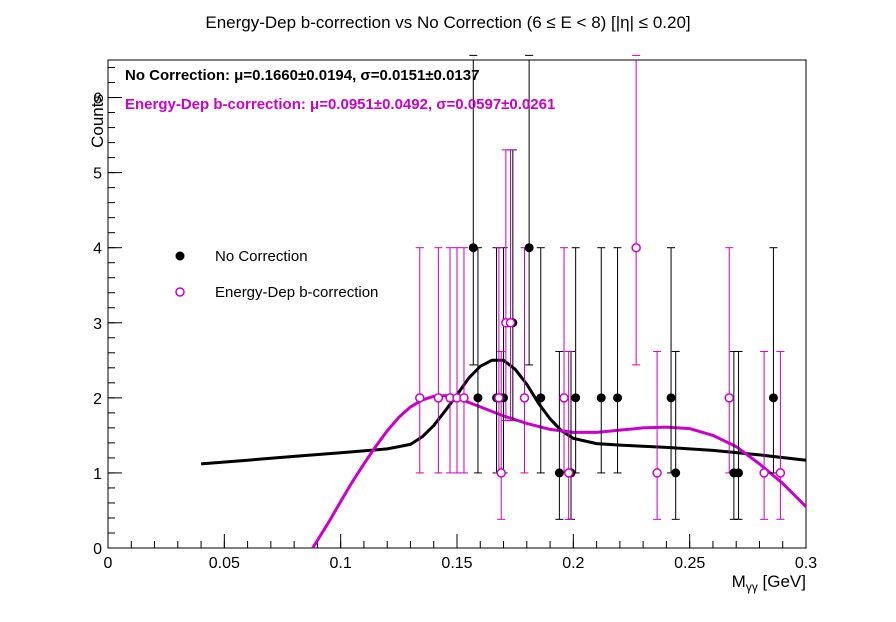 The image size is (896, 622). I want to click on y-tick-label: 6, so click(97, 99).